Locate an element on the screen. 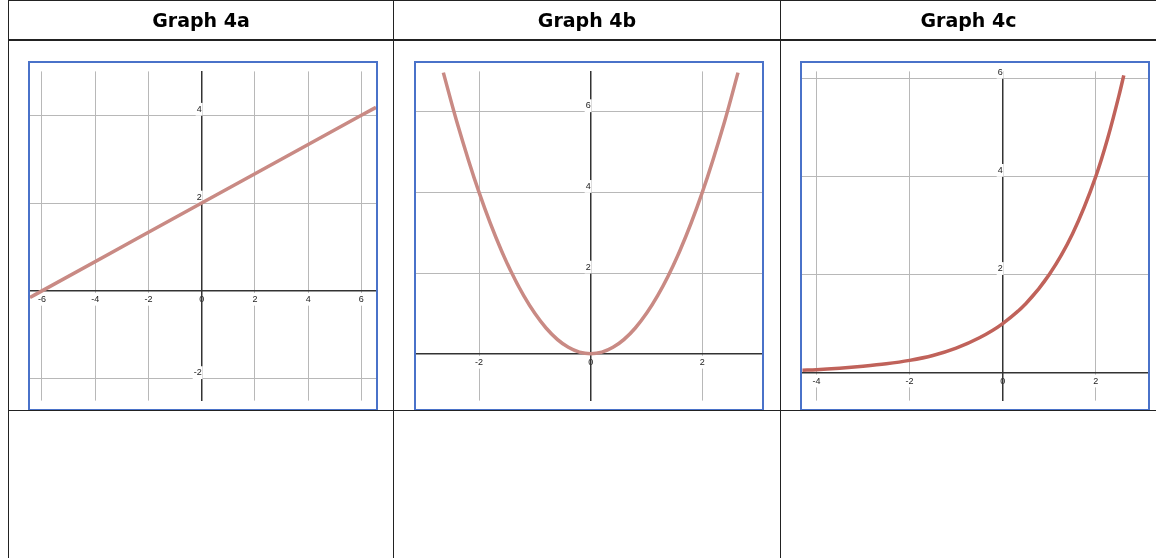  x-tick-label: 4 is located at coordinates (308, 298).